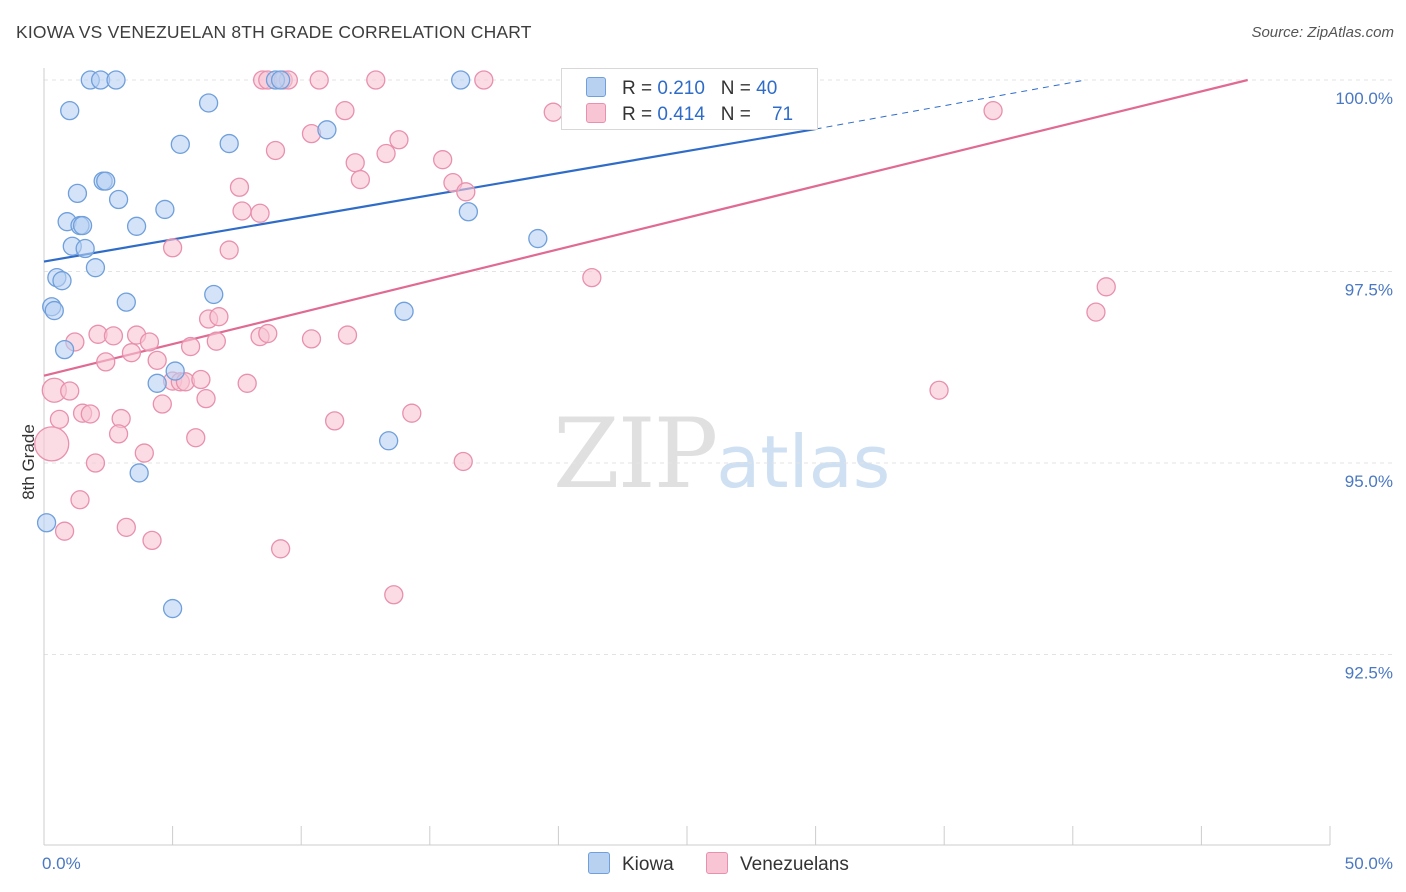 The width and height of the screenshot is (1406, 892). I want to click on x-tick-label: 0.0%, so click(61, 863).